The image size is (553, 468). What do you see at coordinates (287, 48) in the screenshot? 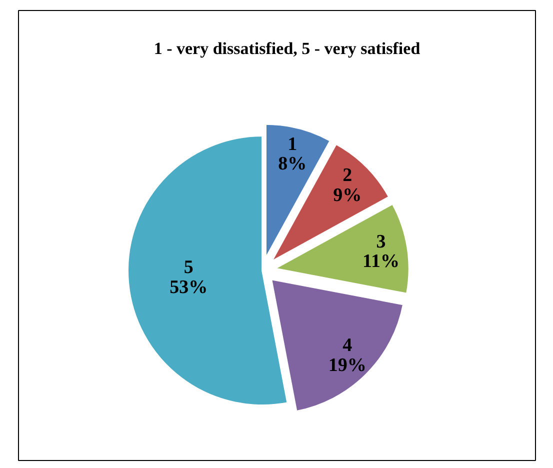
I see `chart-title: 1 - very dissatisfied, 5 - very satisfied` at bounding box center [287, 48].